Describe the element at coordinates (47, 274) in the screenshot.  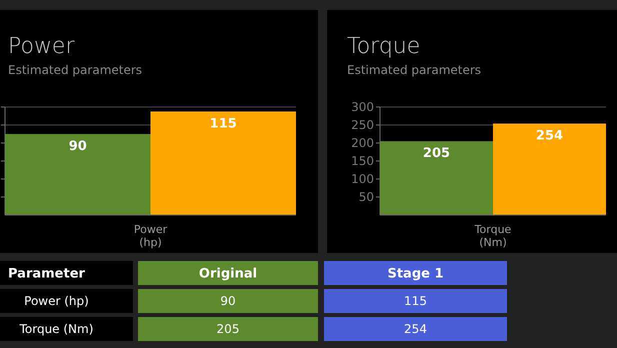
I see `text: Parameter` at that location.